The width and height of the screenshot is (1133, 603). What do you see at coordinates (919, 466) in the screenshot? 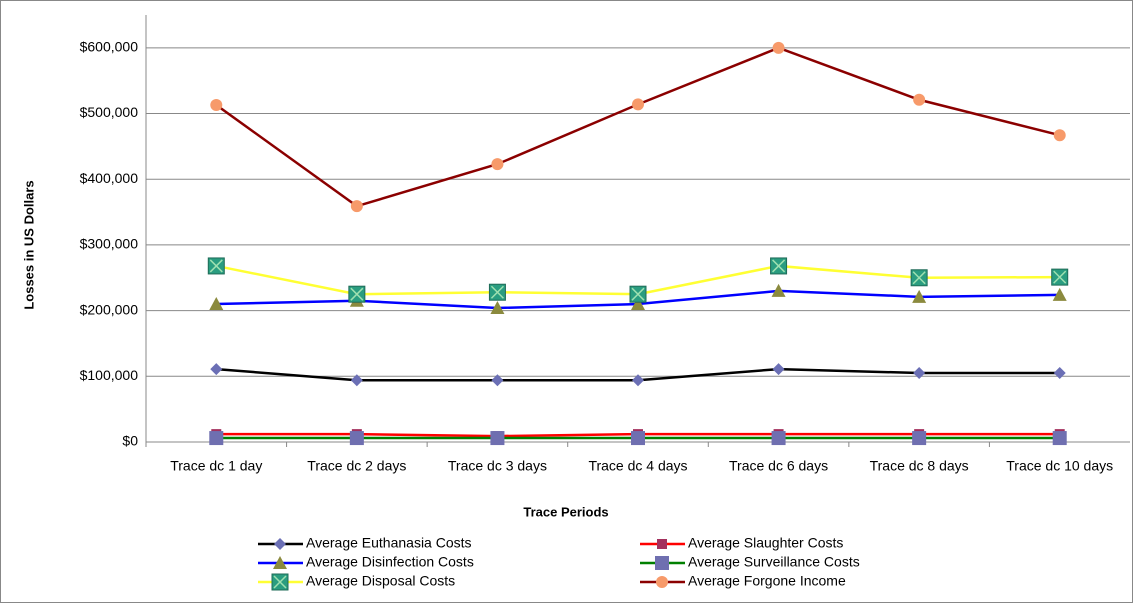
I see `x-tick-label: Trace dc 8 days` at bounding box center [919, 466].